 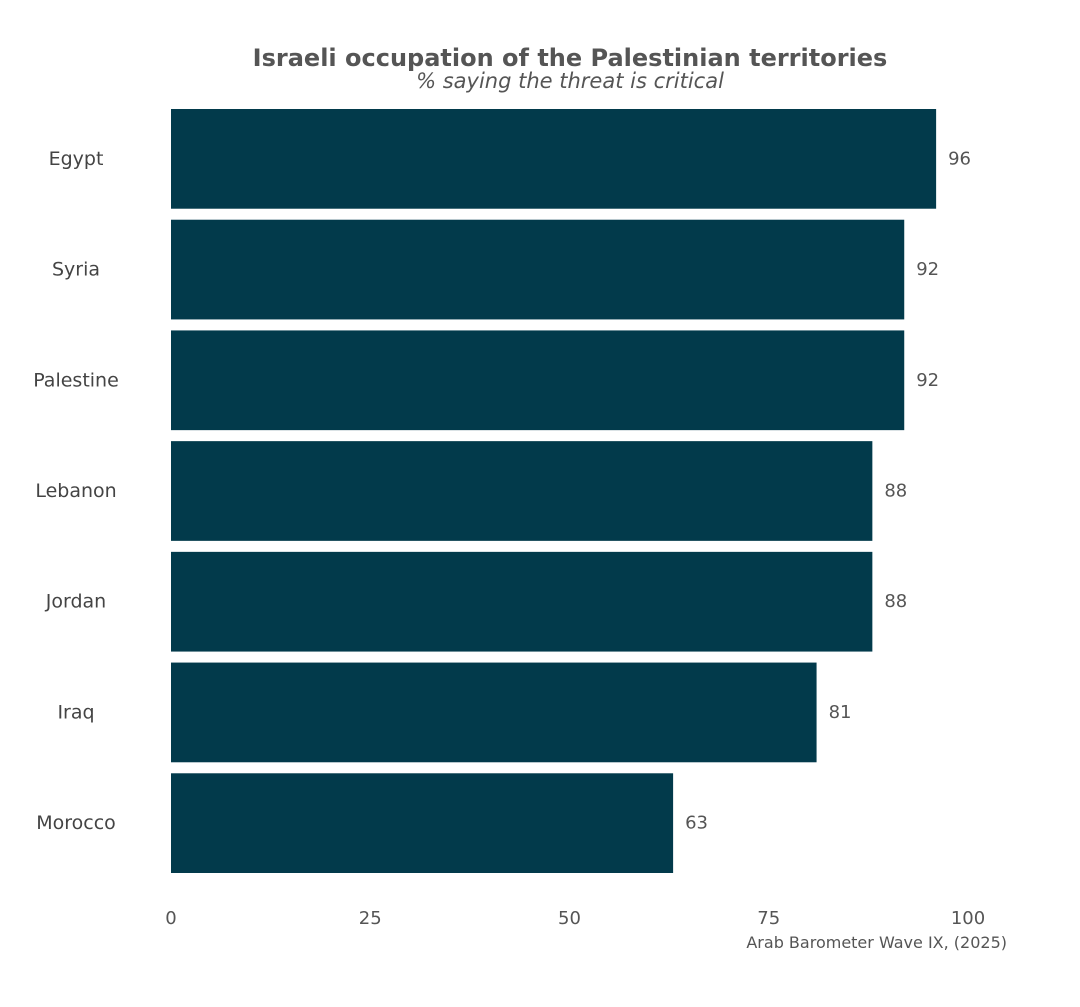 What do you see at coordinates (522, 601) in the screenshot?
I see `bar-jordan` at bounding box center [522, 601].